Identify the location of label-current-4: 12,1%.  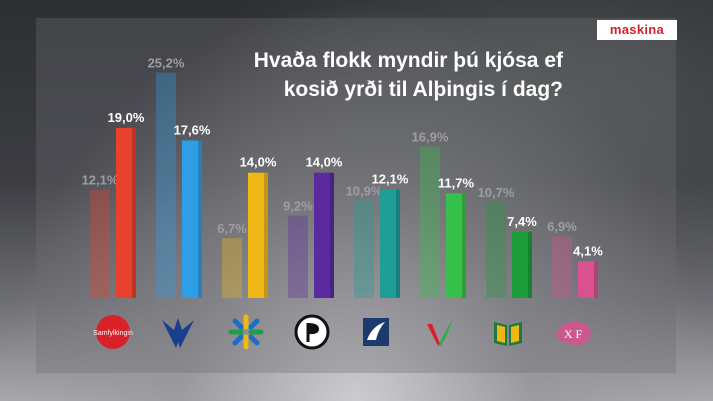
(390, 179).